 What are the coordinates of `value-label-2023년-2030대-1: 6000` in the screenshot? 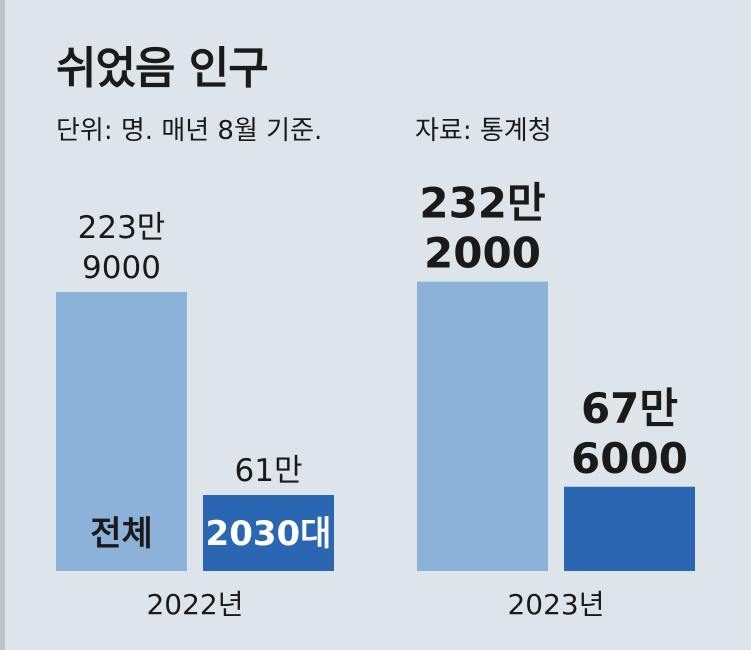 It's located at (629, 458).